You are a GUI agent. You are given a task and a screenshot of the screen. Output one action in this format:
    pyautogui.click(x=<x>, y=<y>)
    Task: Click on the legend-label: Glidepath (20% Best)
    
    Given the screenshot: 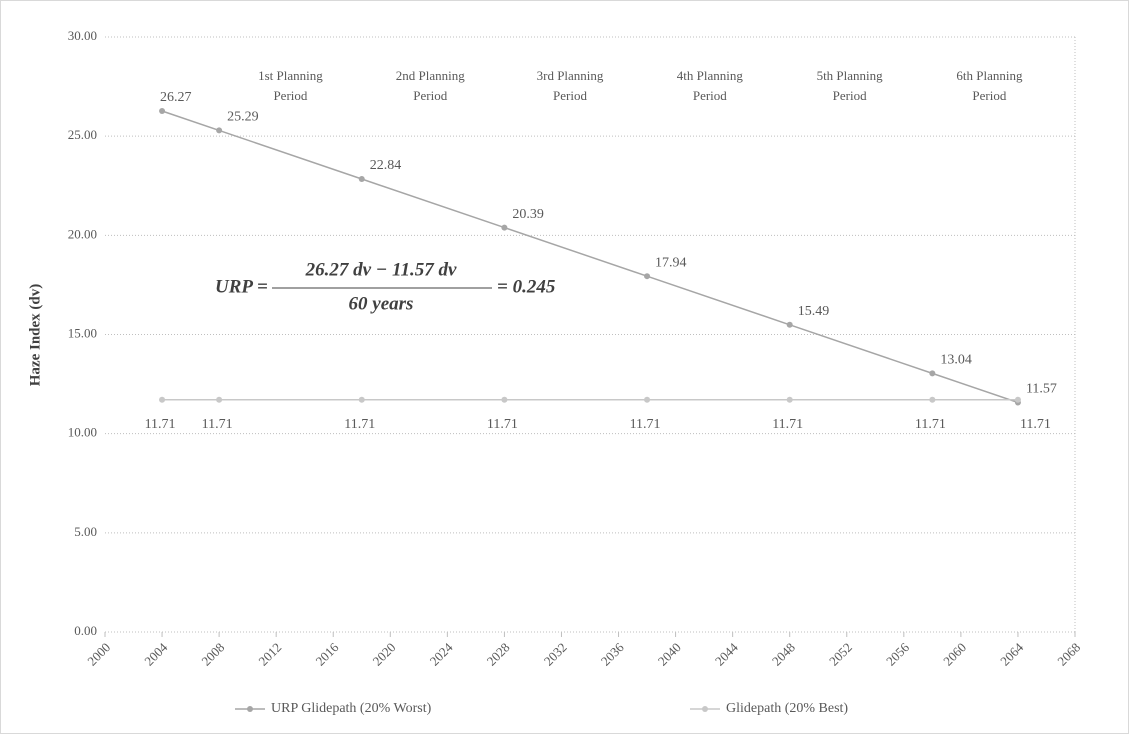 What is the action you would take?
    pyautogui.click(x=787, y=708)
    